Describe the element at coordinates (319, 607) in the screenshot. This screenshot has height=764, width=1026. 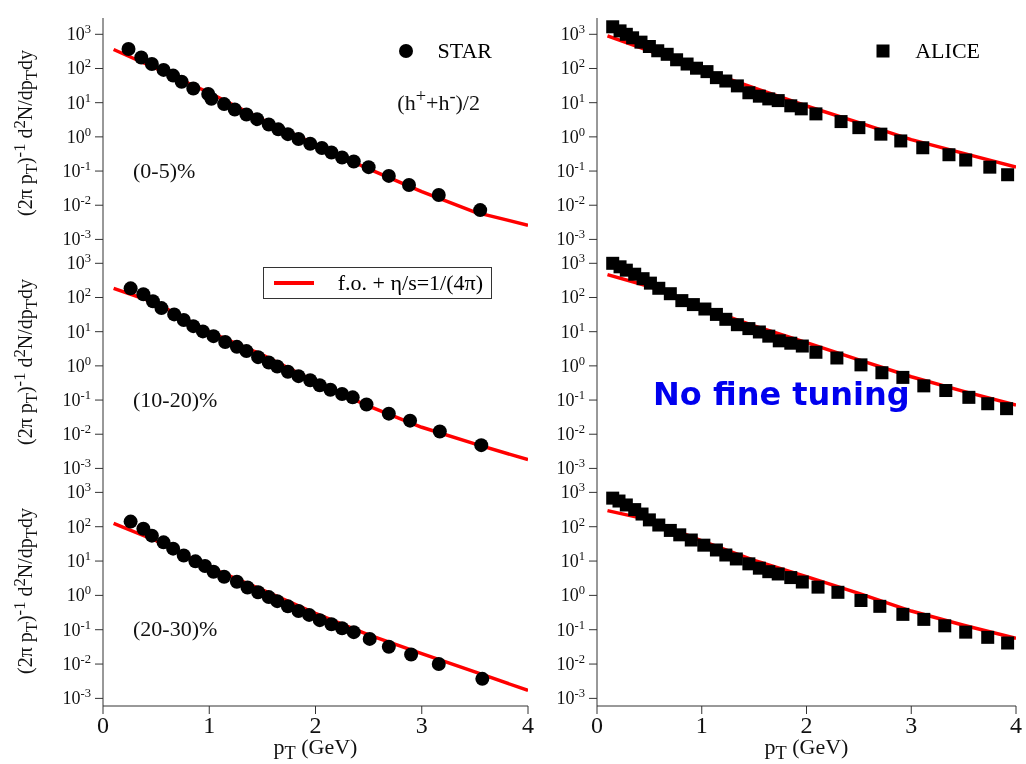
I see `line-series` at that location.